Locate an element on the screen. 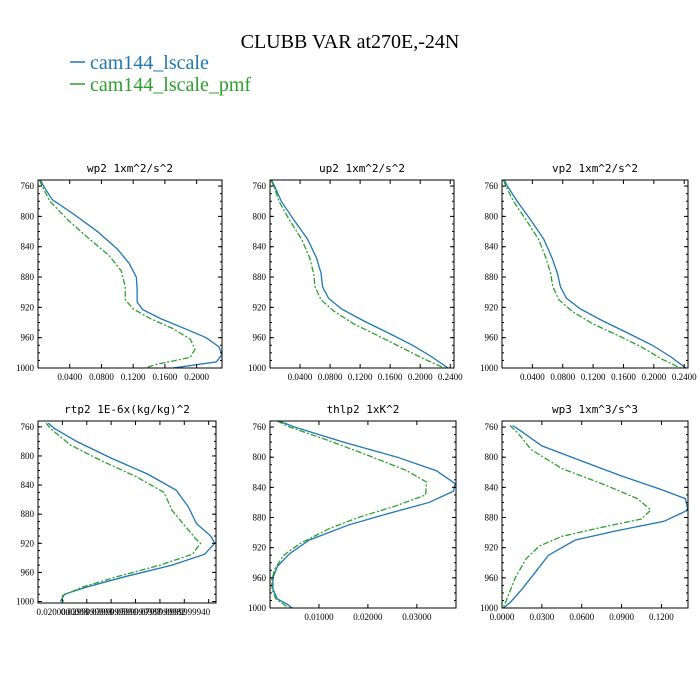  y-tick-label-wp3: 880 is located at coordinates (492, 518).